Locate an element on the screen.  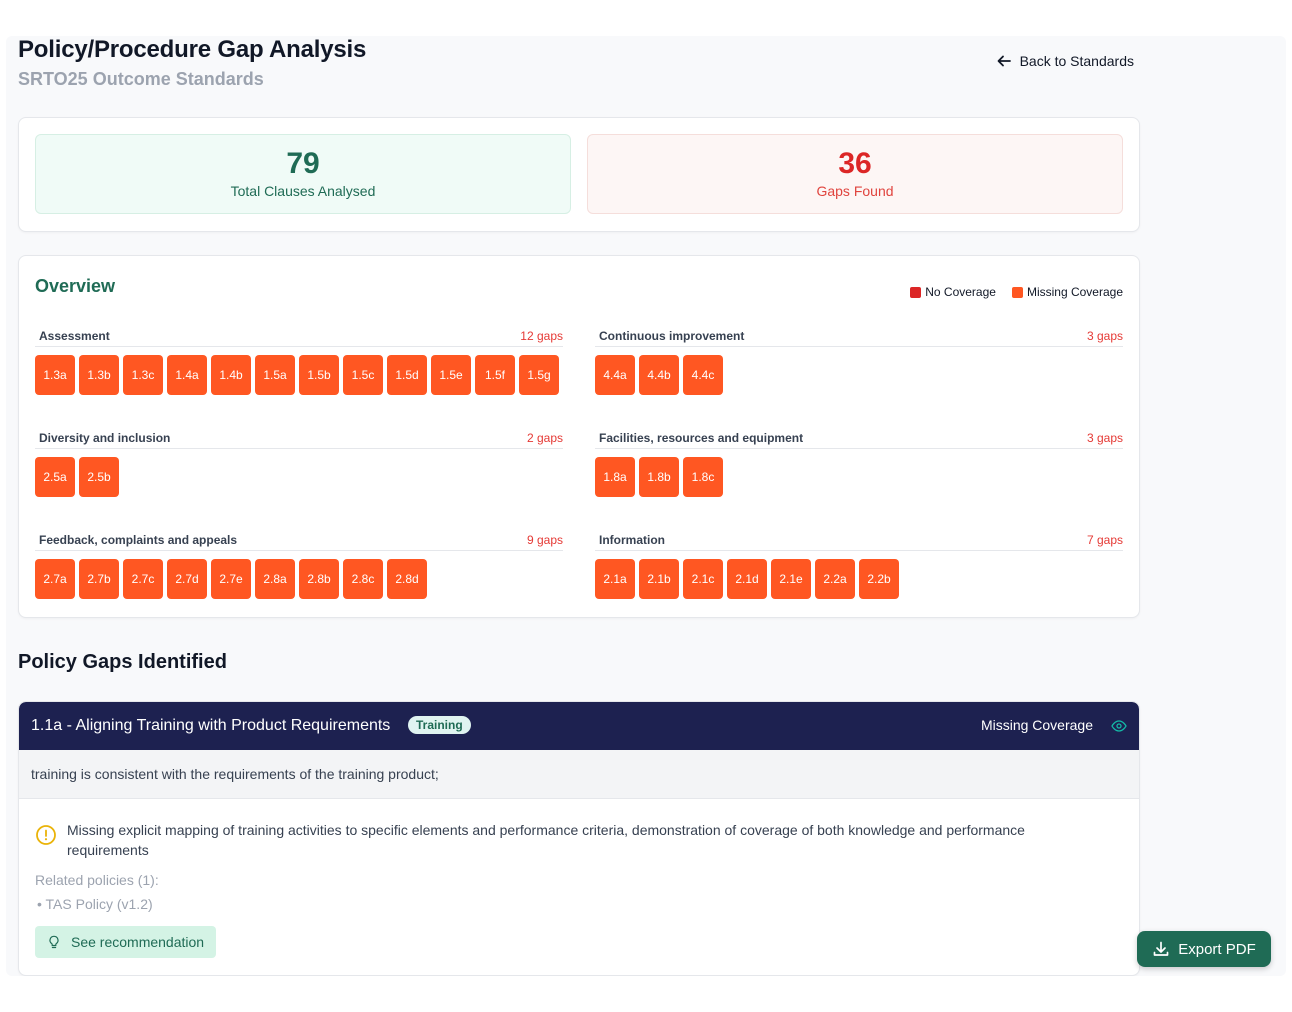
total-clauses-stat: 79 Total Clauses Analysed is located at coordinates (303, 174).